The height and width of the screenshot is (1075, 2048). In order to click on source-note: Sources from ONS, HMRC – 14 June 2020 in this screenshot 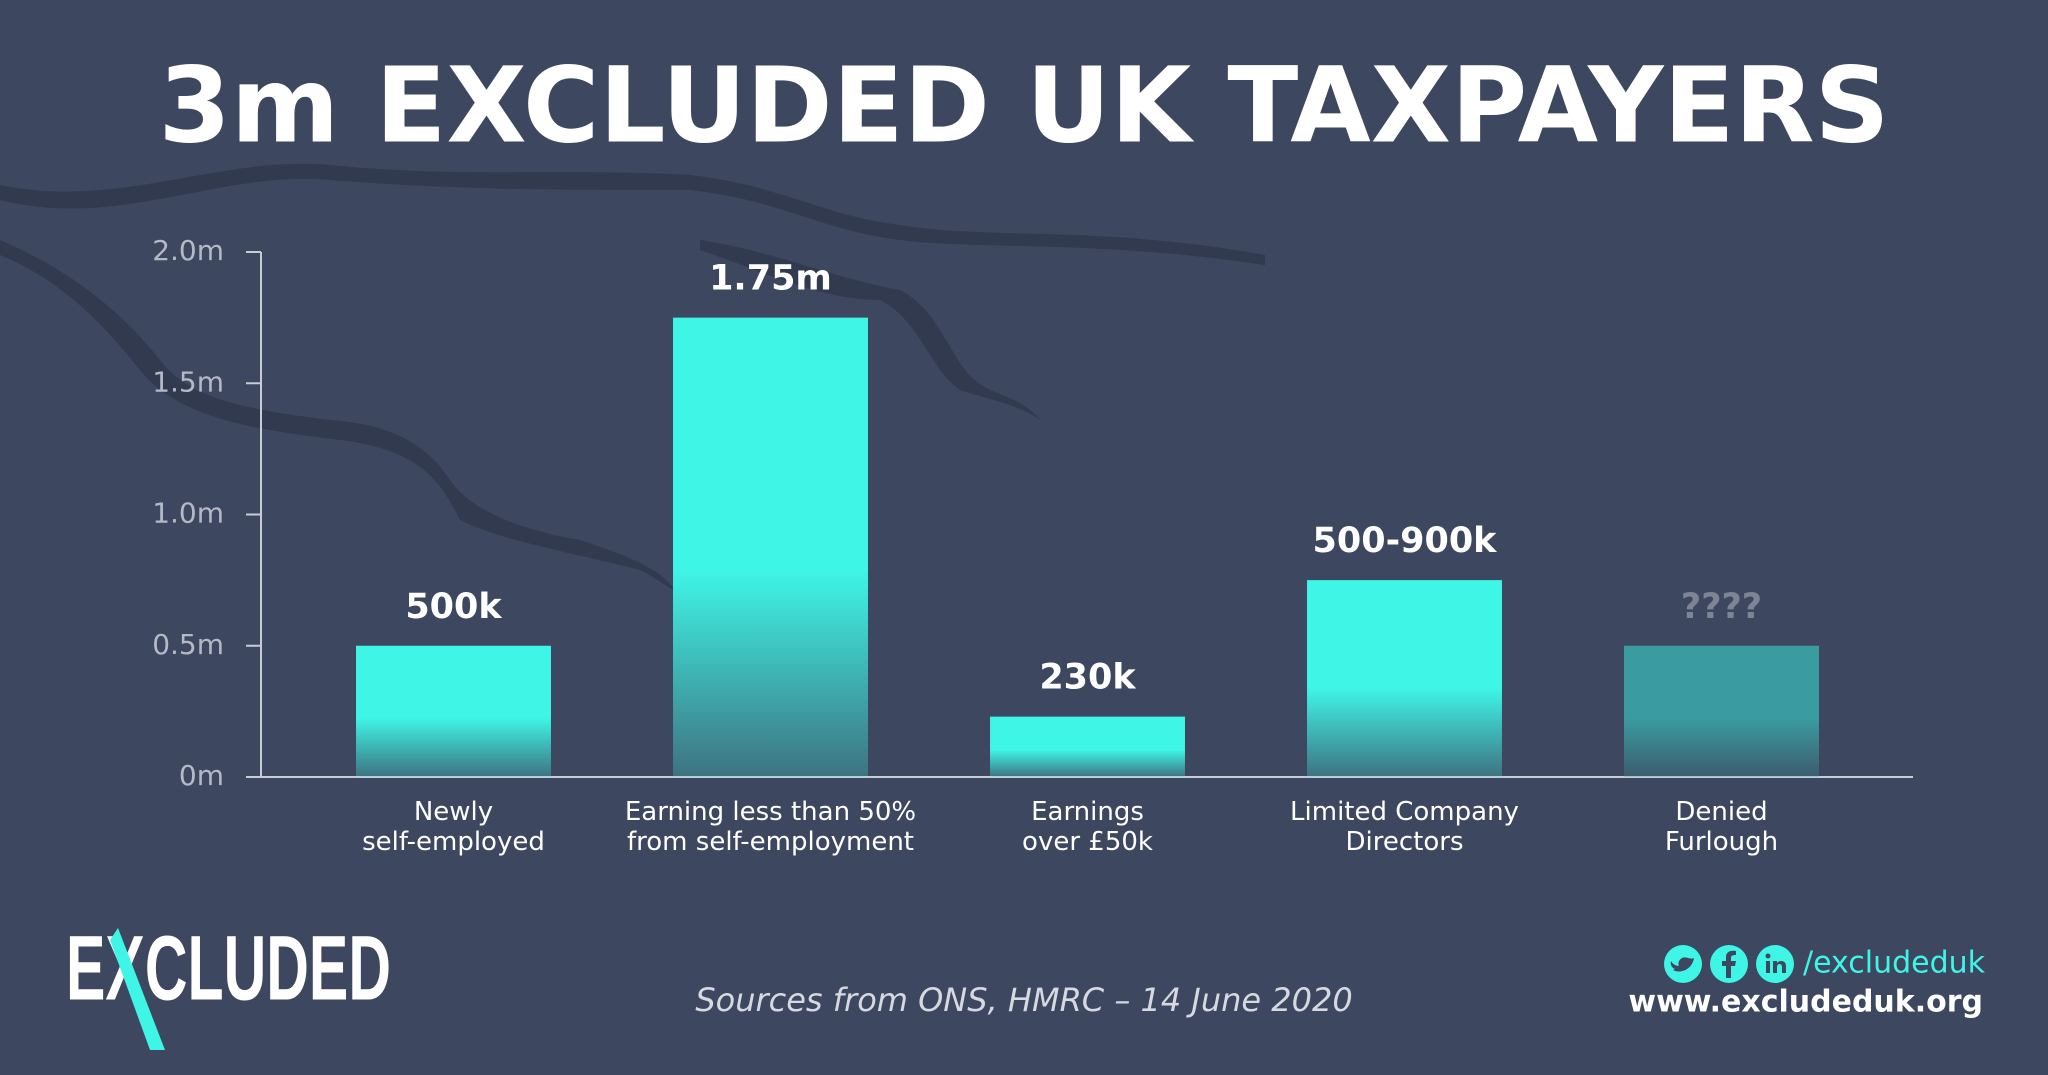, I will do `click(1023, 1000)`.